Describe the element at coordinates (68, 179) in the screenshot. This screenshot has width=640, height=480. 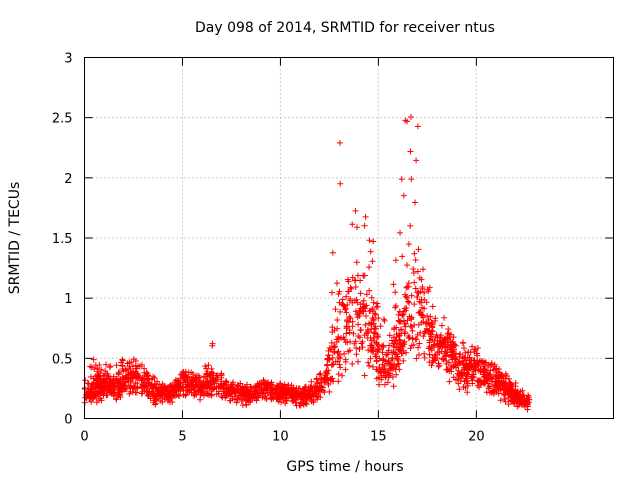
I see `y-tick-label: 2` at that location.